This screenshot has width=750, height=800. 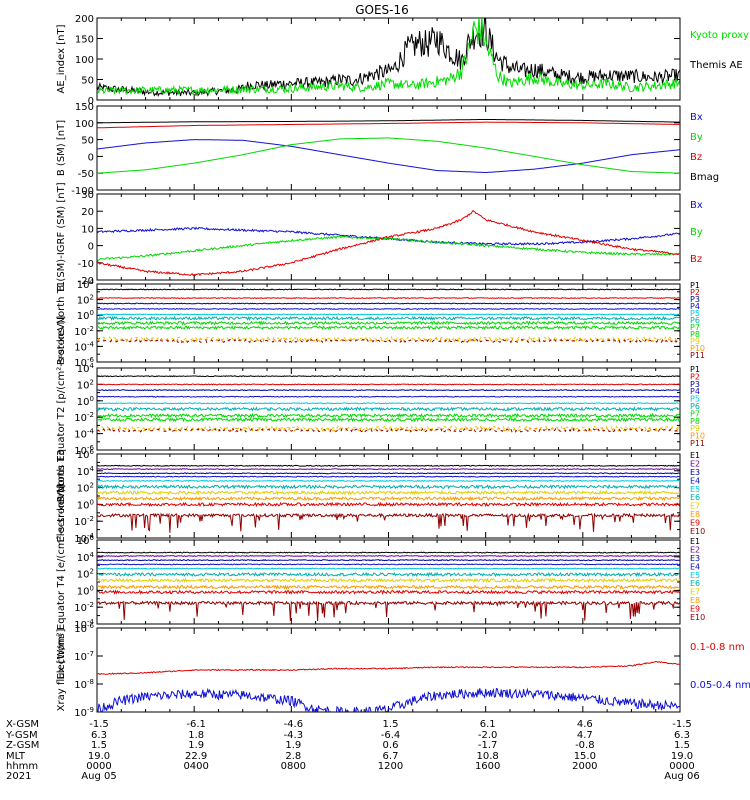 What do you see at coordinates (84, 607) in the screenshot?
I see `y-tick-label: 10-2` at bounding box center [84, 607].